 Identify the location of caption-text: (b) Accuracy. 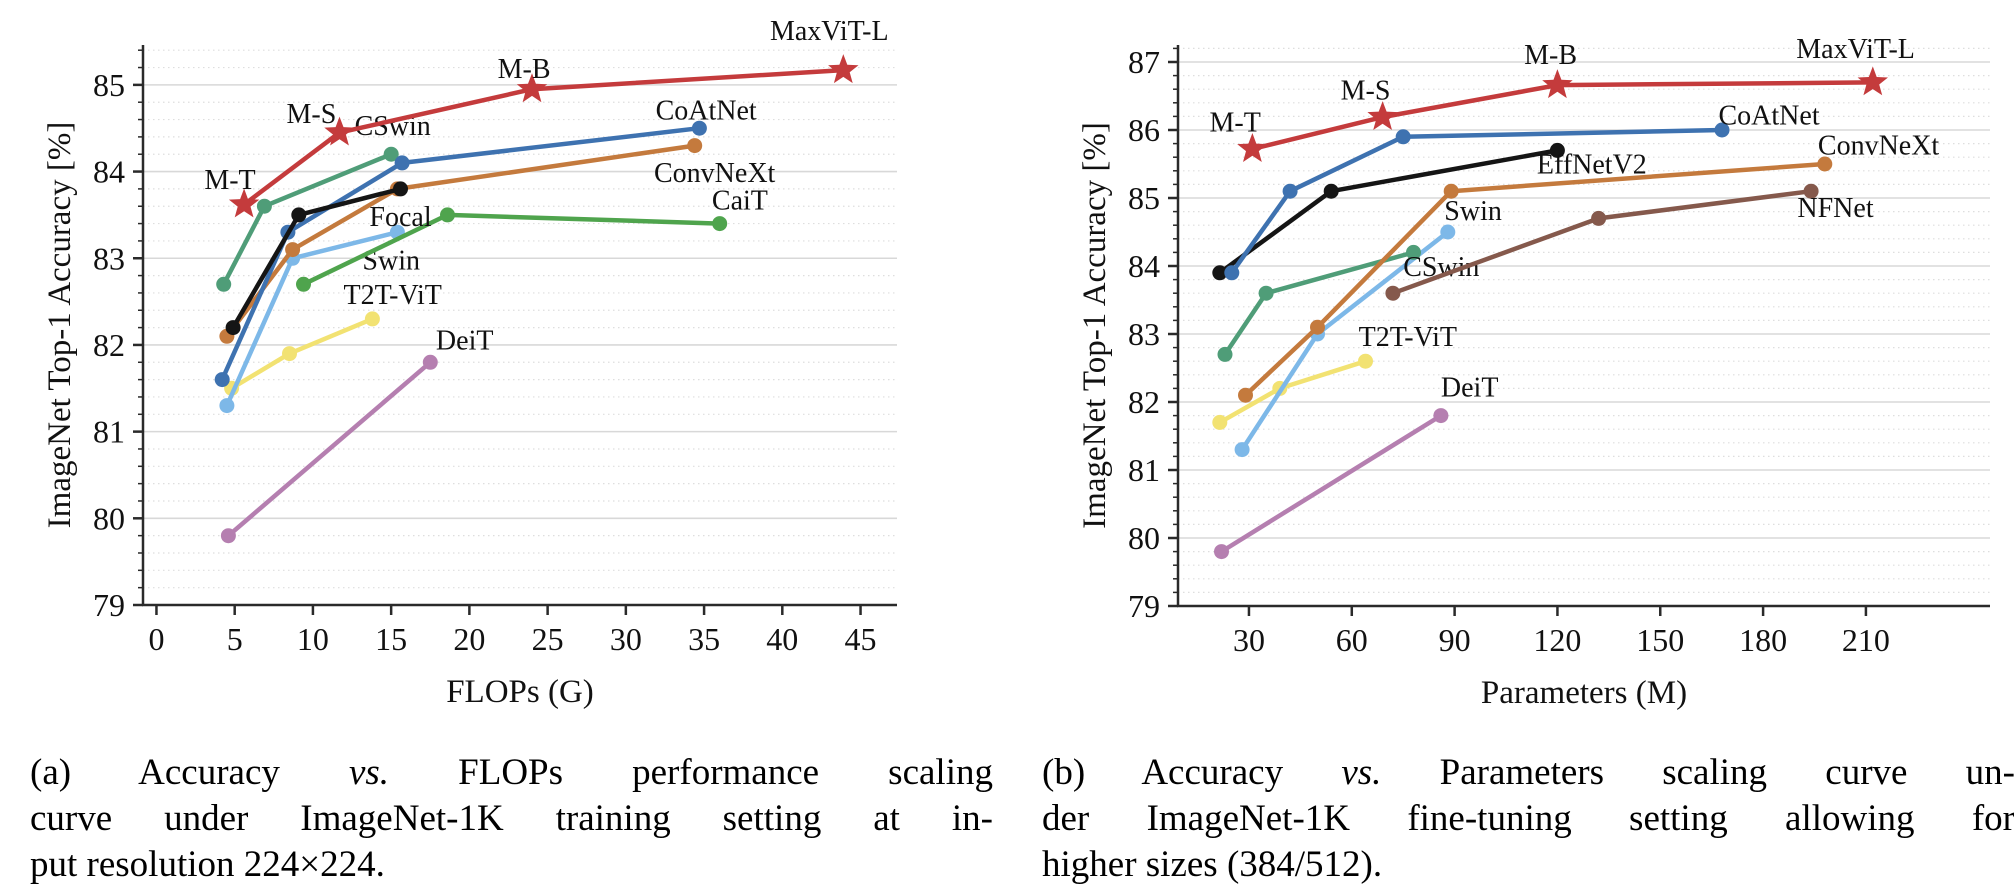
(1192, 772).